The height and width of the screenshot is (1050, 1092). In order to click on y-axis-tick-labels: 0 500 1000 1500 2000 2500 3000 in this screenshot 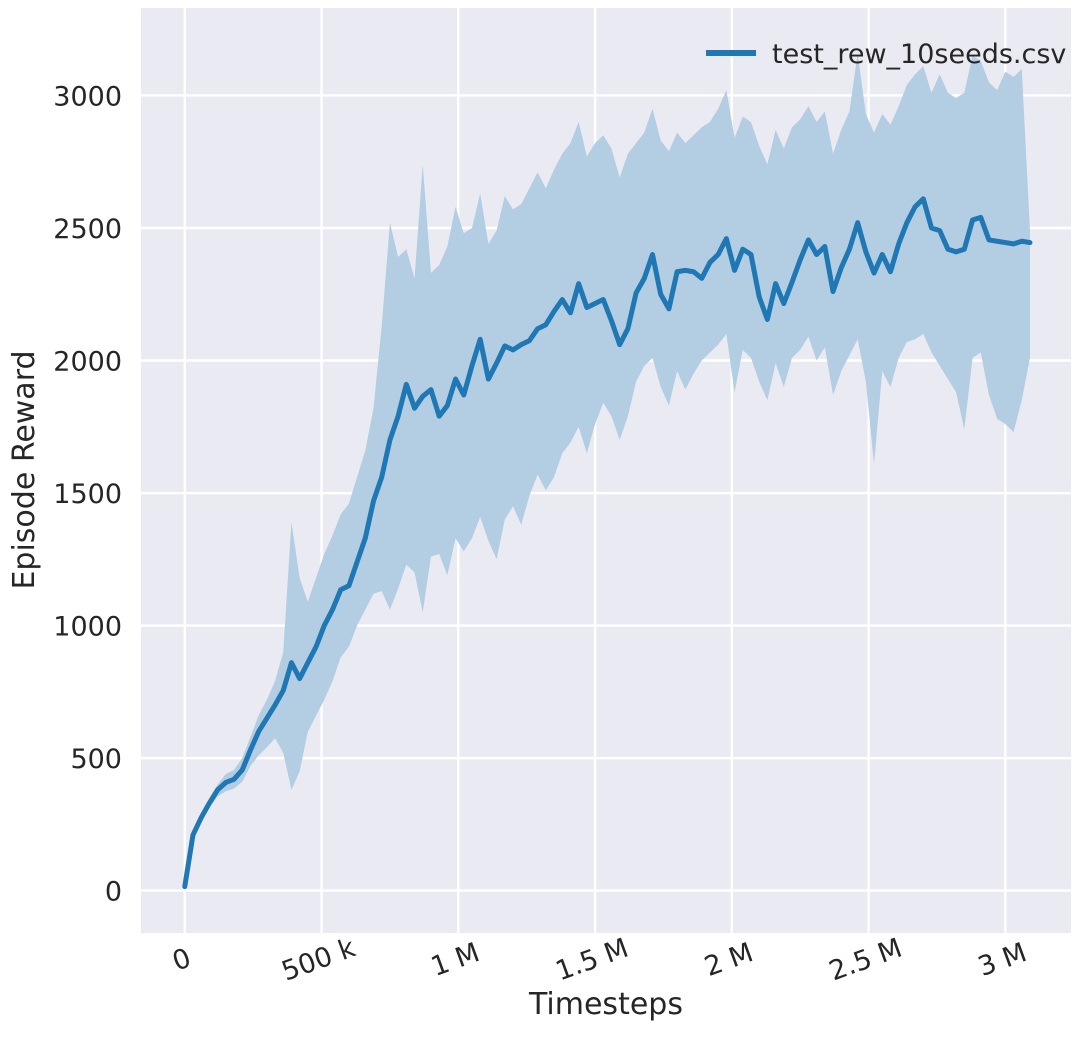, I will do `click(87, 494)`.